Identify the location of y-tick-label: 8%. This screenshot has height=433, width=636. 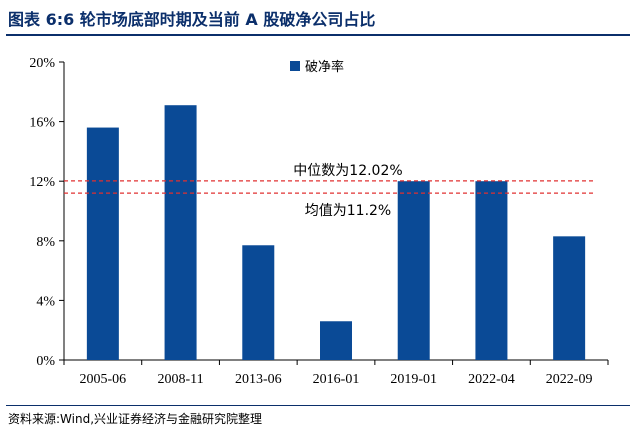
(45, 242).